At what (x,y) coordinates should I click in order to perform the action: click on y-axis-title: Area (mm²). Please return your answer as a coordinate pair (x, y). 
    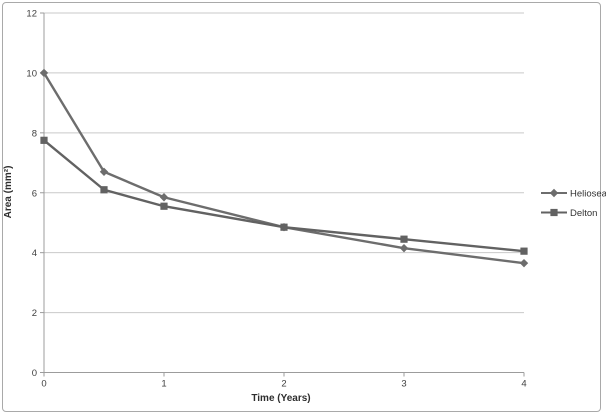
    Looking at the image, I should click on (8, 192).